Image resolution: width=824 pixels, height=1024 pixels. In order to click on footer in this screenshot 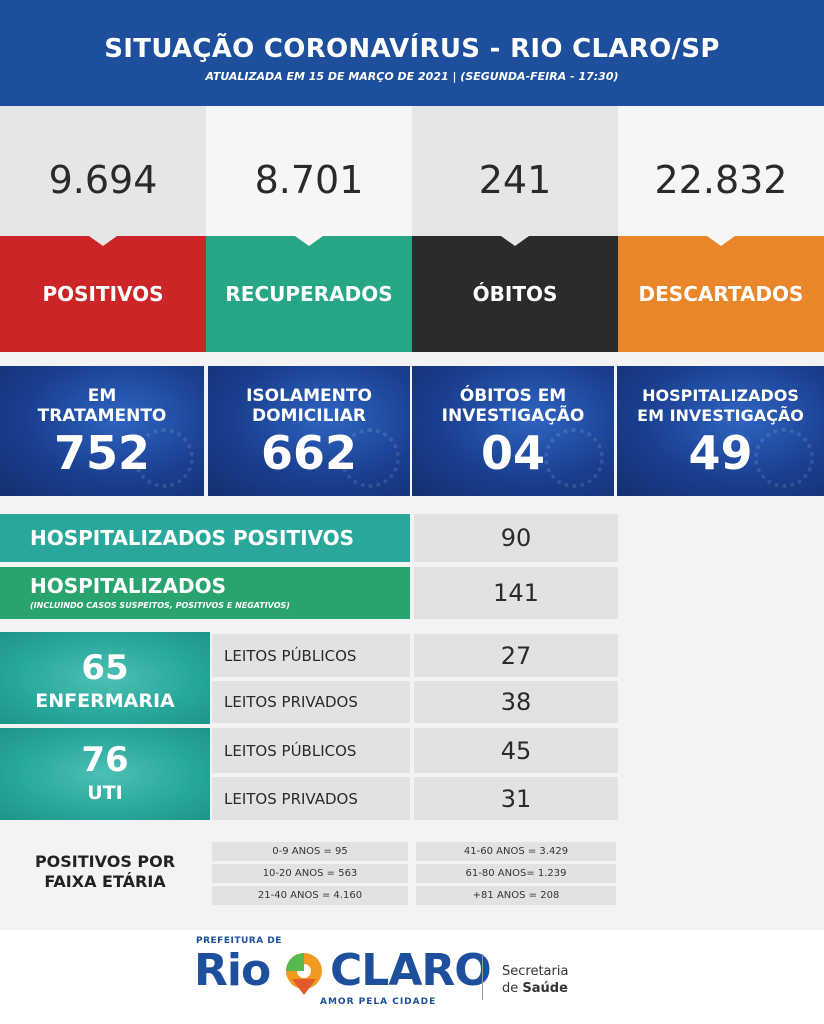, I will do `click(412, 977)`.